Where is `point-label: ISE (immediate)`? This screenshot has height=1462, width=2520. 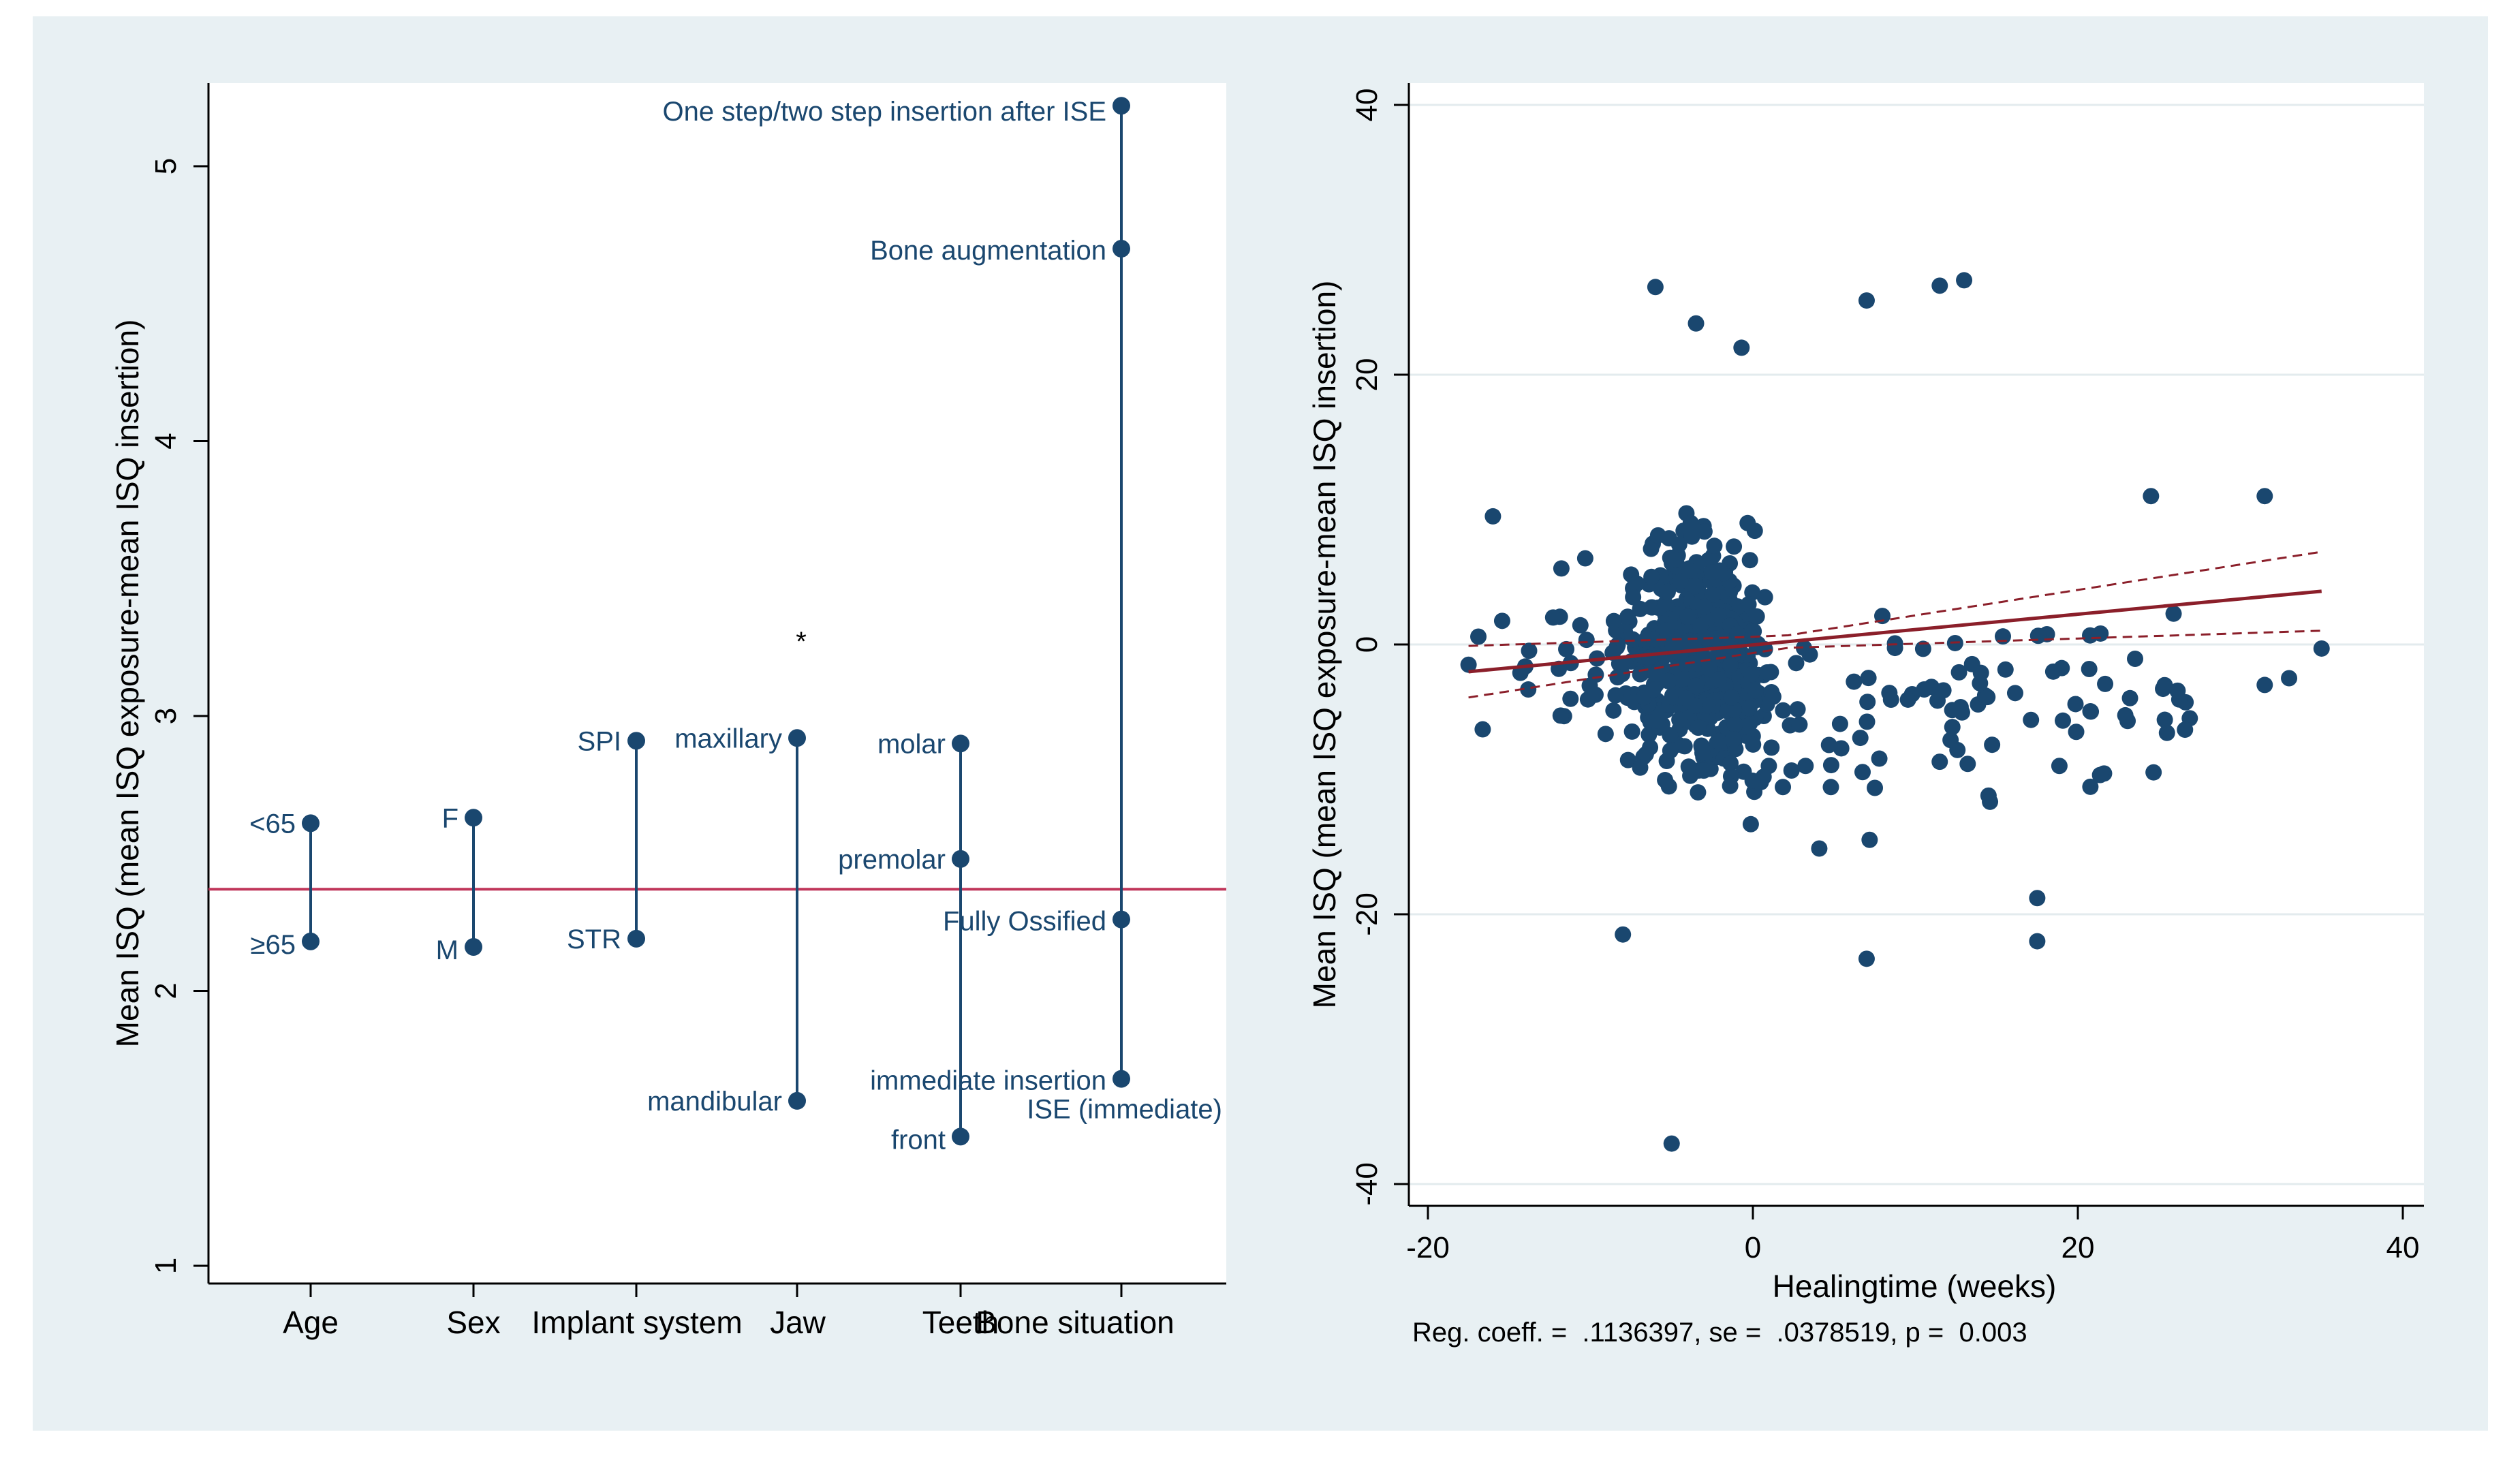
point-label: ISE (immediate) is located at coordinates (1124, 1110).